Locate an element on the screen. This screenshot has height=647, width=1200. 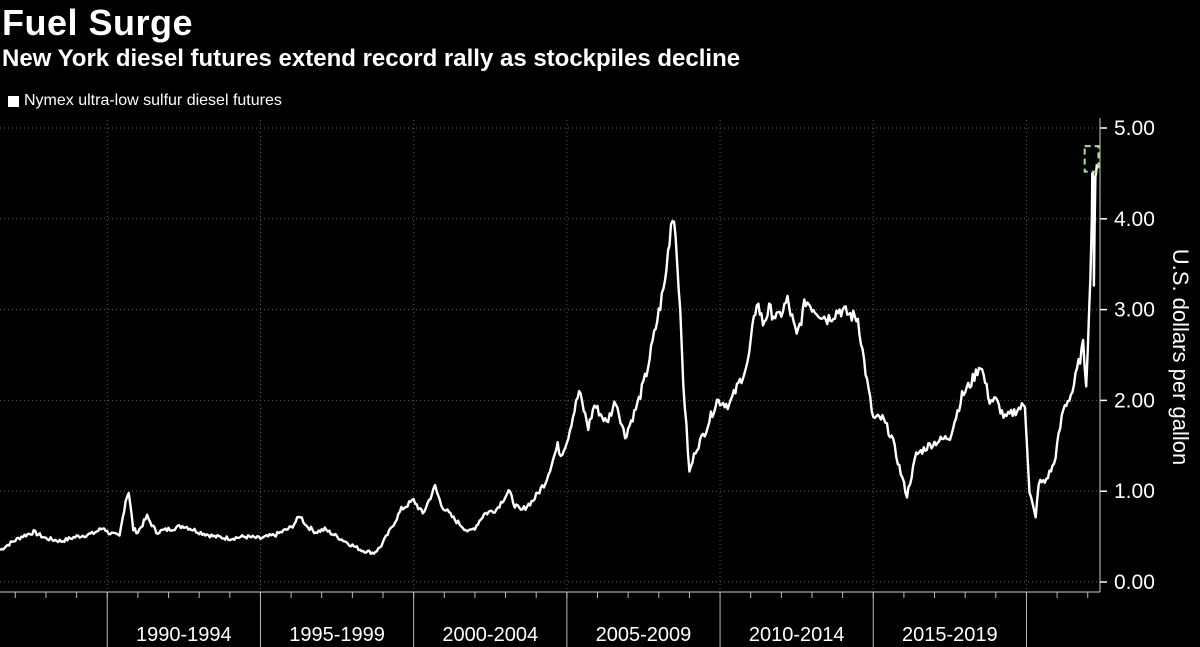
y-tick-label: 4.00 is located at coordinates (1134, 219).